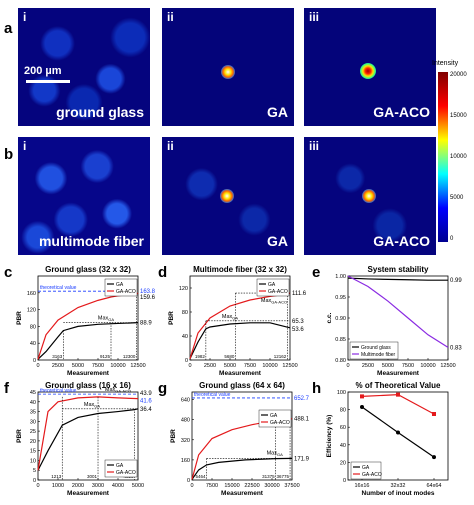 The image size is (474, 505). What do you see at coordinates (117, 366) in the screenshot?
I see `x-tick-label: 10000` at bounding box center [117, 366].